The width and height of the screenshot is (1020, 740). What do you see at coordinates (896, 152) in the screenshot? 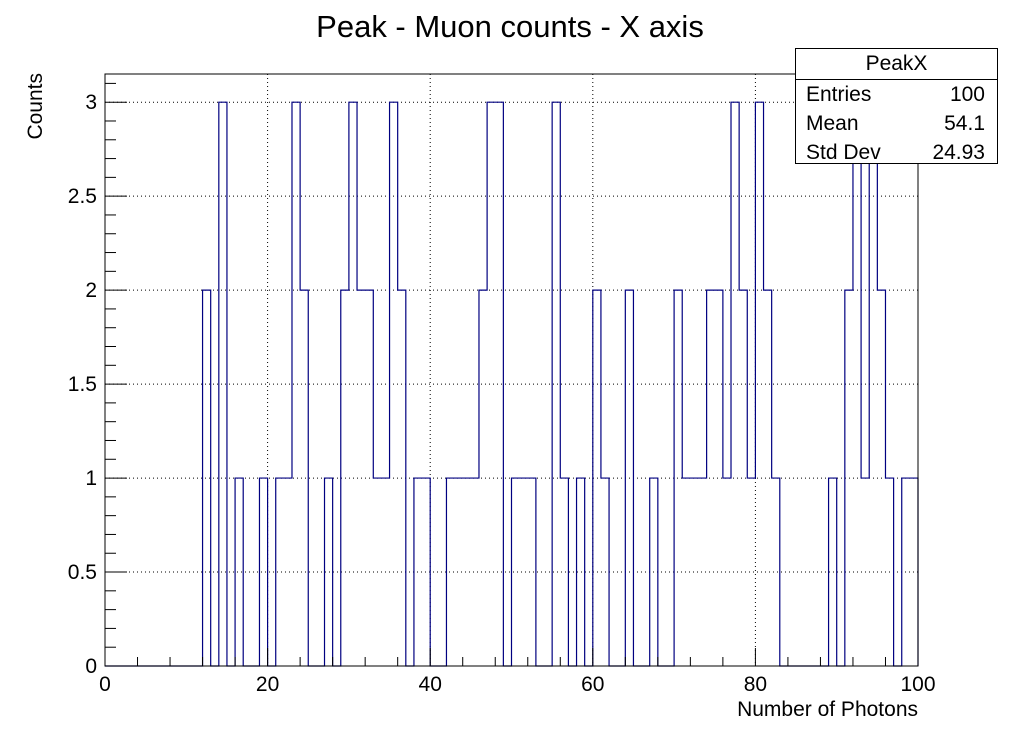
I see `stats-row-stddev: Std Dev 24.93` at bounding box center [896, 152].